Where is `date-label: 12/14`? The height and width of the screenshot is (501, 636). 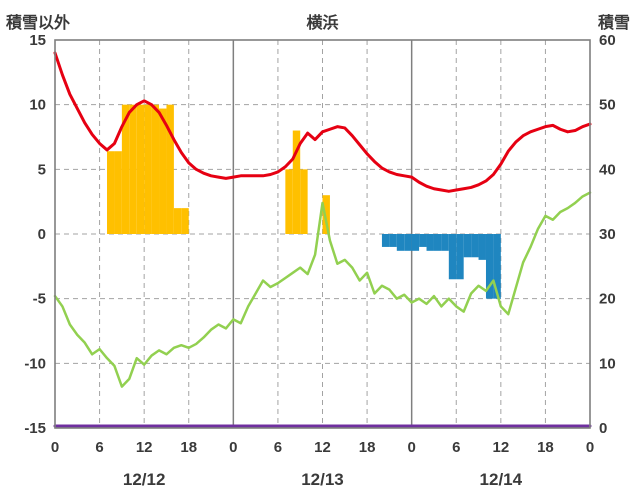
date-label: 12/14 is located at coordinates (501, 479).